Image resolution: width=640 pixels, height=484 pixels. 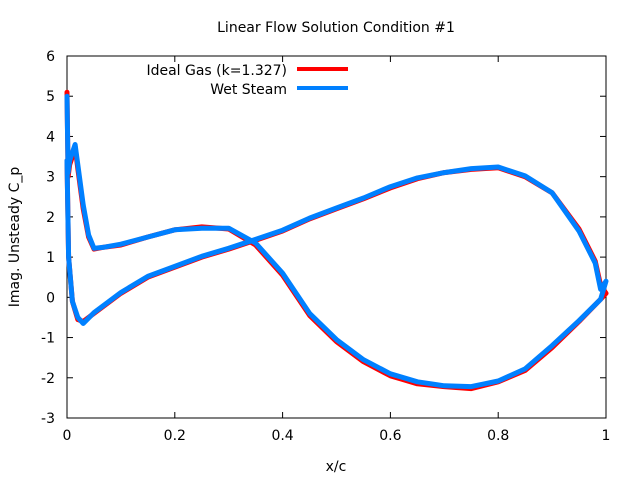 I want to click on y-axis-label: Imag. Unsteady C_p, so click(x=15, y=237).